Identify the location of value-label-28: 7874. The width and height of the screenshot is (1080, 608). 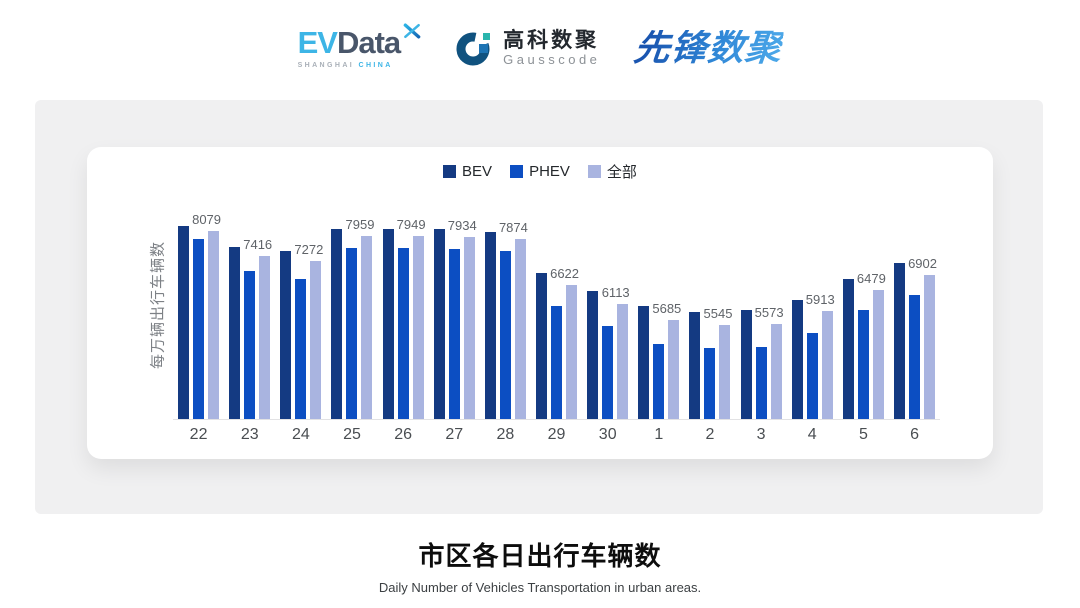
(513, 227).